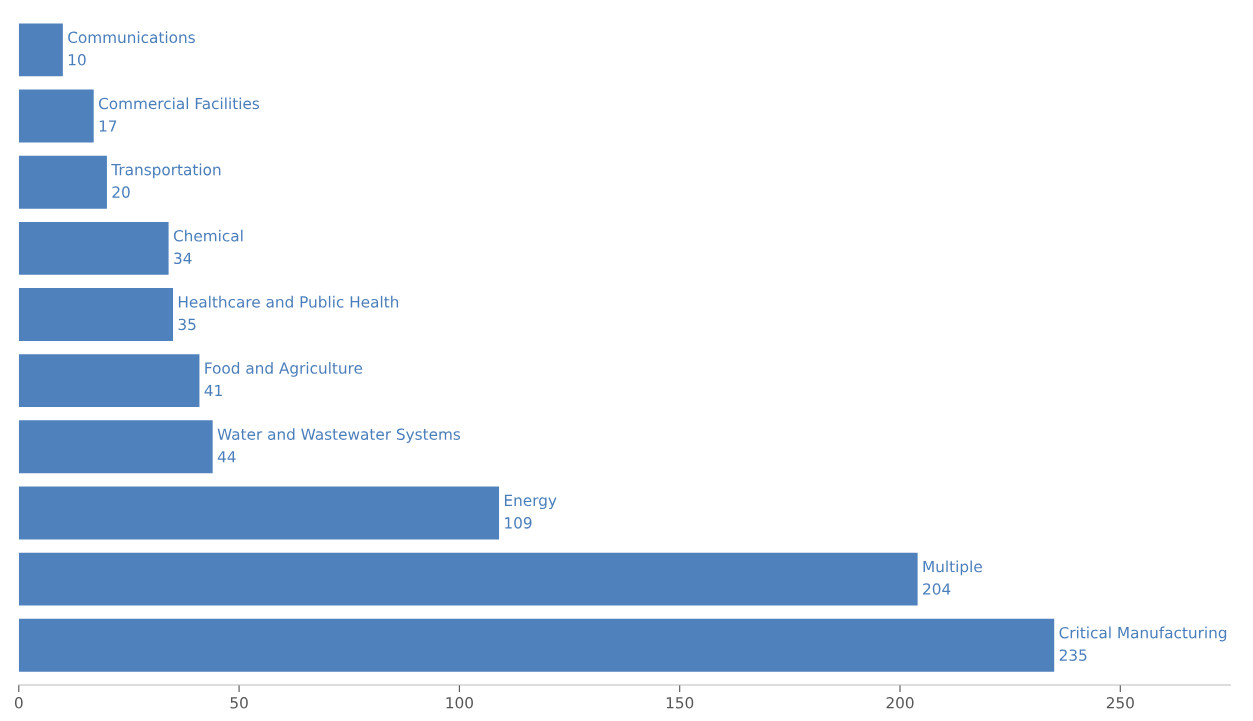  I want to click on x-tick-label: 0, so click(18, 703).